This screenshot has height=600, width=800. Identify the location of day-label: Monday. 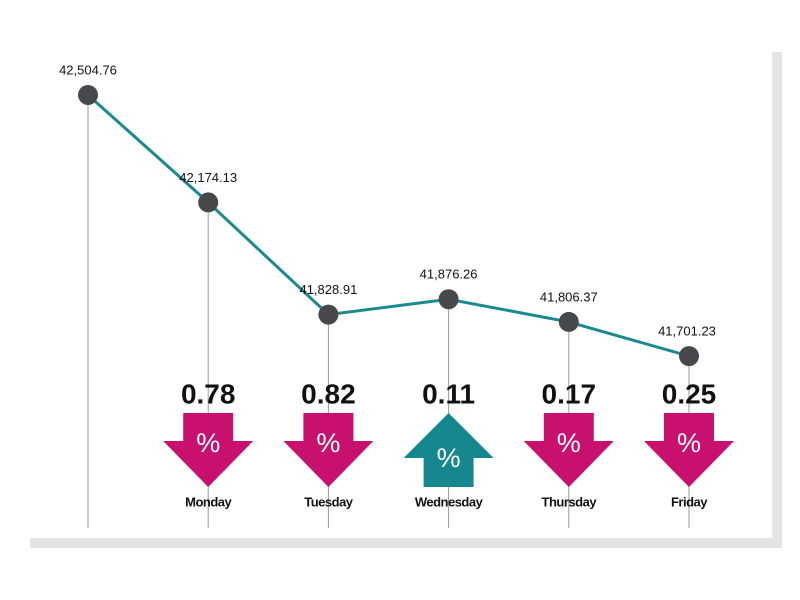
(208, 501).